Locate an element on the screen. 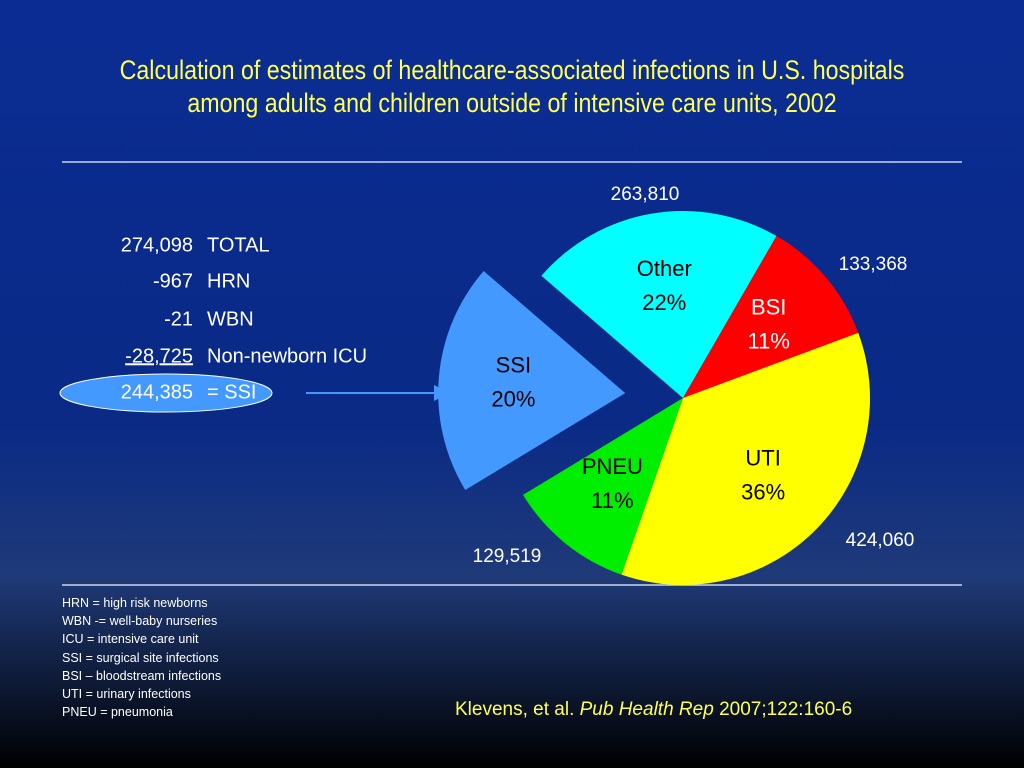 The image size is (1024, 768). slice-percent: 20% is located at coordinates (513, 399).